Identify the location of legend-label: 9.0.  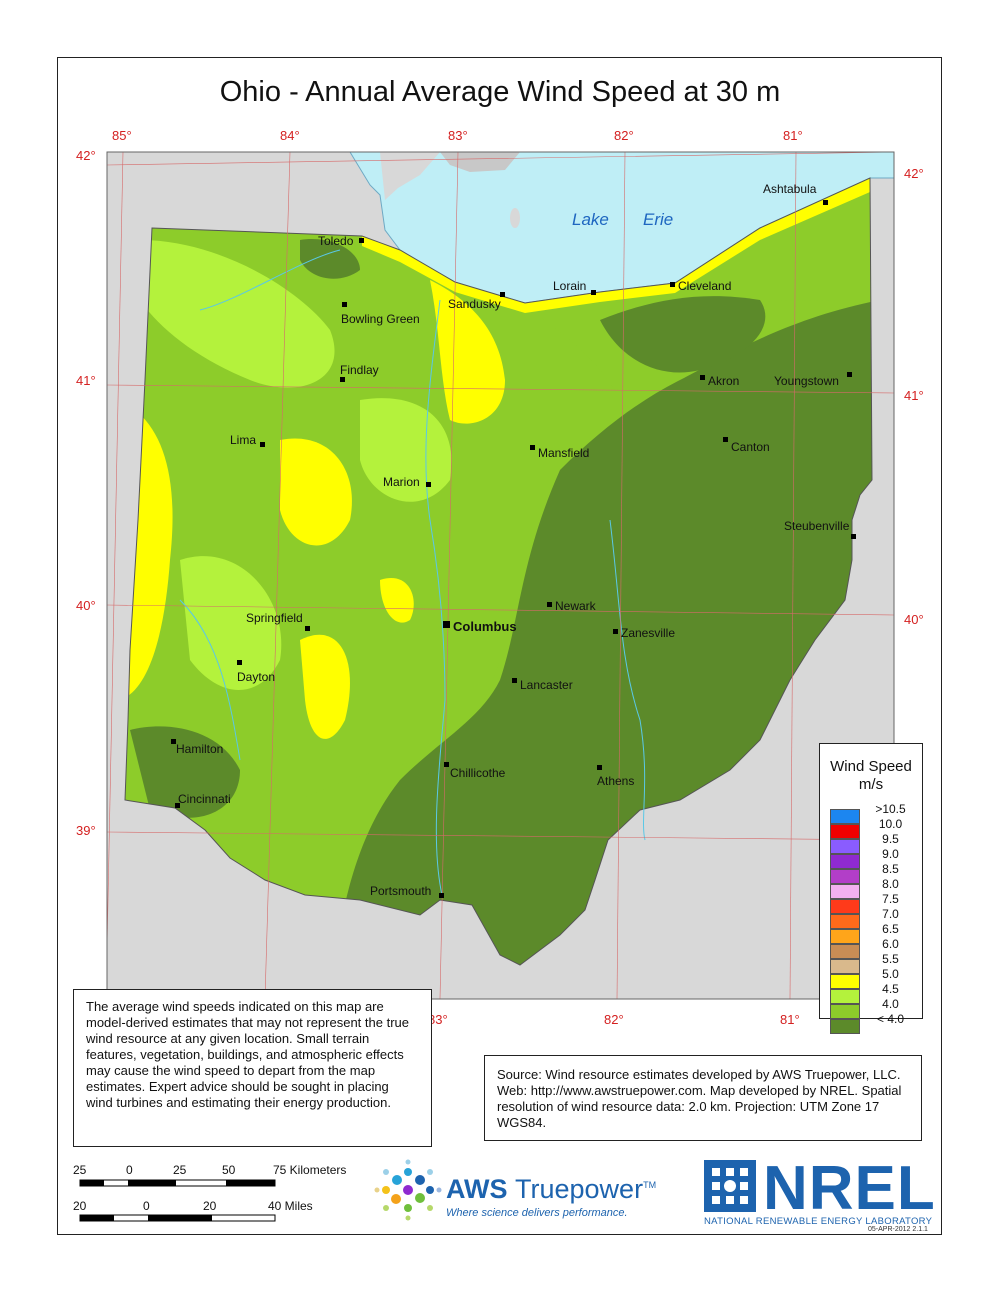
(890, 854).